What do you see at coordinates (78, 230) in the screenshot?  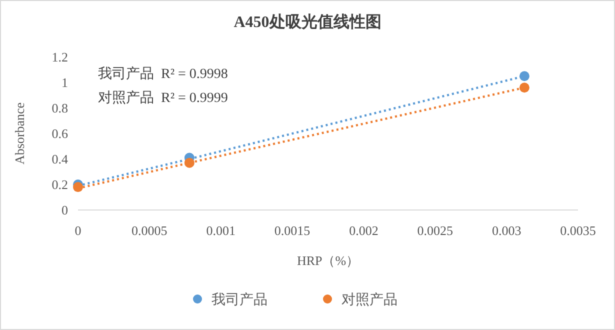 I see `x-tick-label: 0` at bounding box center [78, 230].